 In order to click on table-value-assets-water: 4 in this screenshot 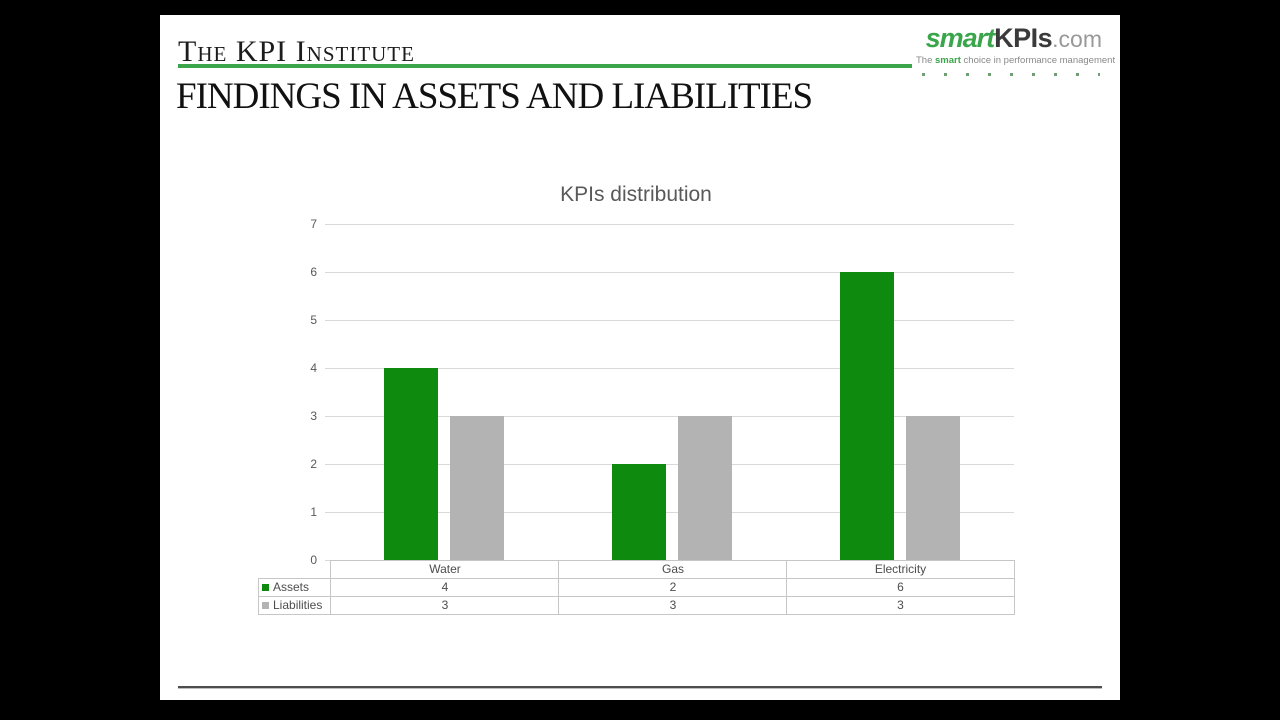, I will do `click(444, 587)`.